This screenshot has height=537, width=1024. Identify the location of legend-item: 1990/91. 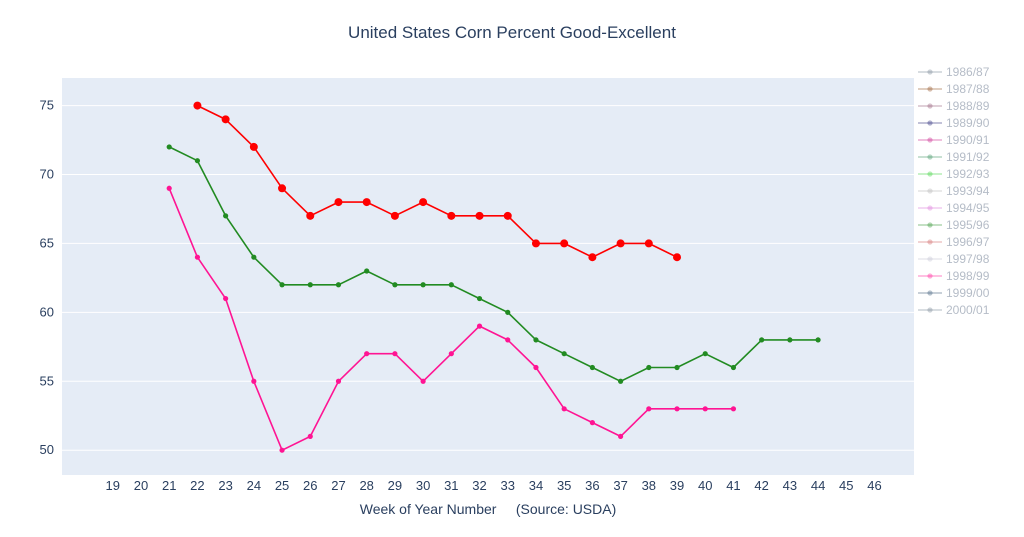
(954, 140).